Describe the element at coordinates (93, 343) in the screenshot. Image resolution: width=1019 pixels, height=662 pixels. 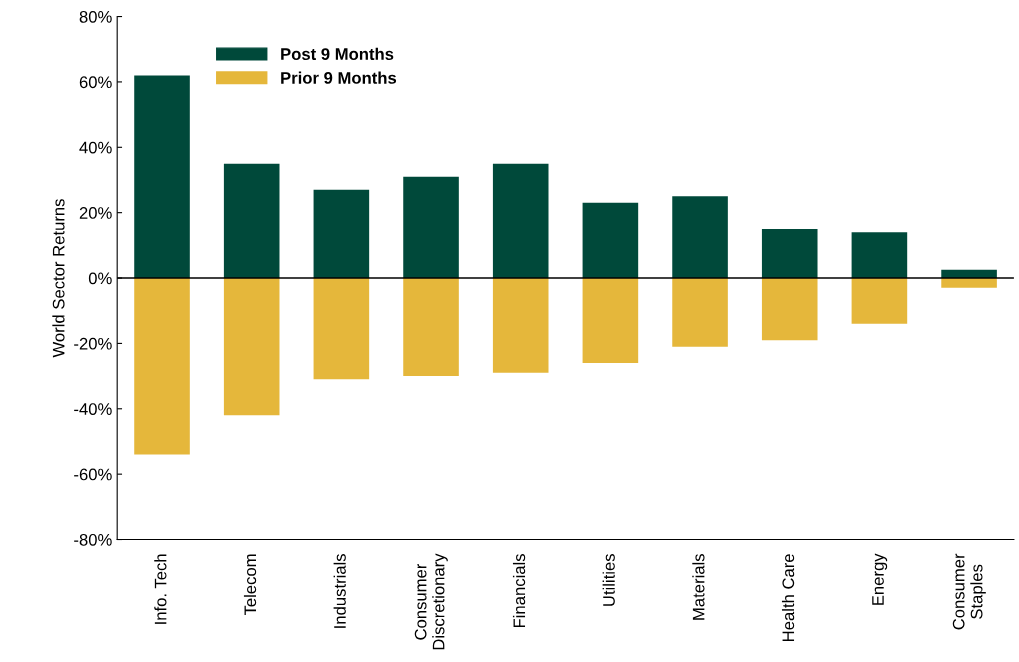
I see `y-tick-label: -20%` at that location.